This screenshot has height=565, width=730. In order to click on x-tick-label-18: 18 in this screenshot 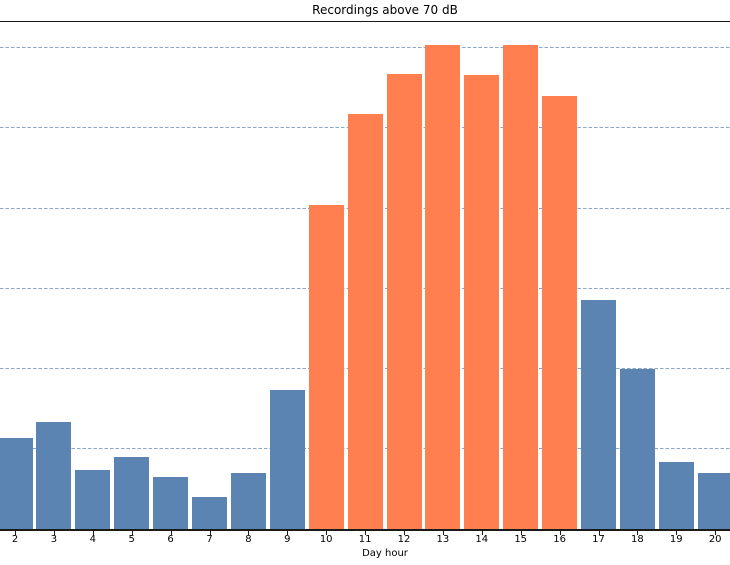, I will do `click(637, 539)`.